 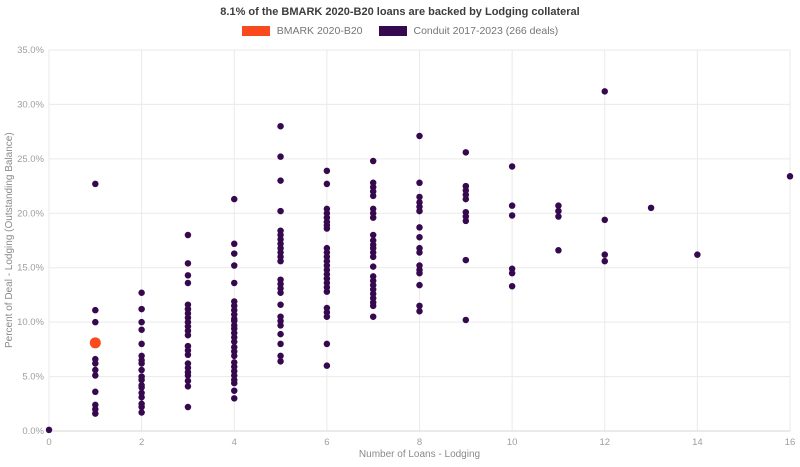 I want to click on x-tick-label: 8, so click(x=419, y=442).